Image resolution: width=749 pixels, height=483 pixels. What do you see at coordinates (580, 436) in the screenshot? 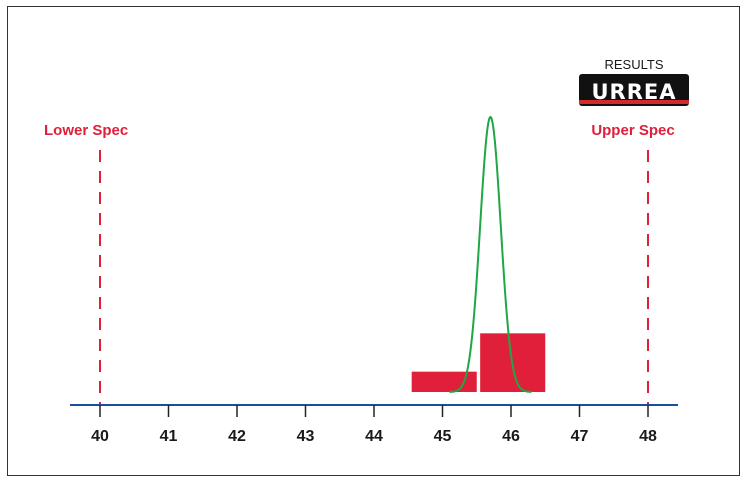
I see `x-tick-label-47: 47` at bounding box center [580, 436].